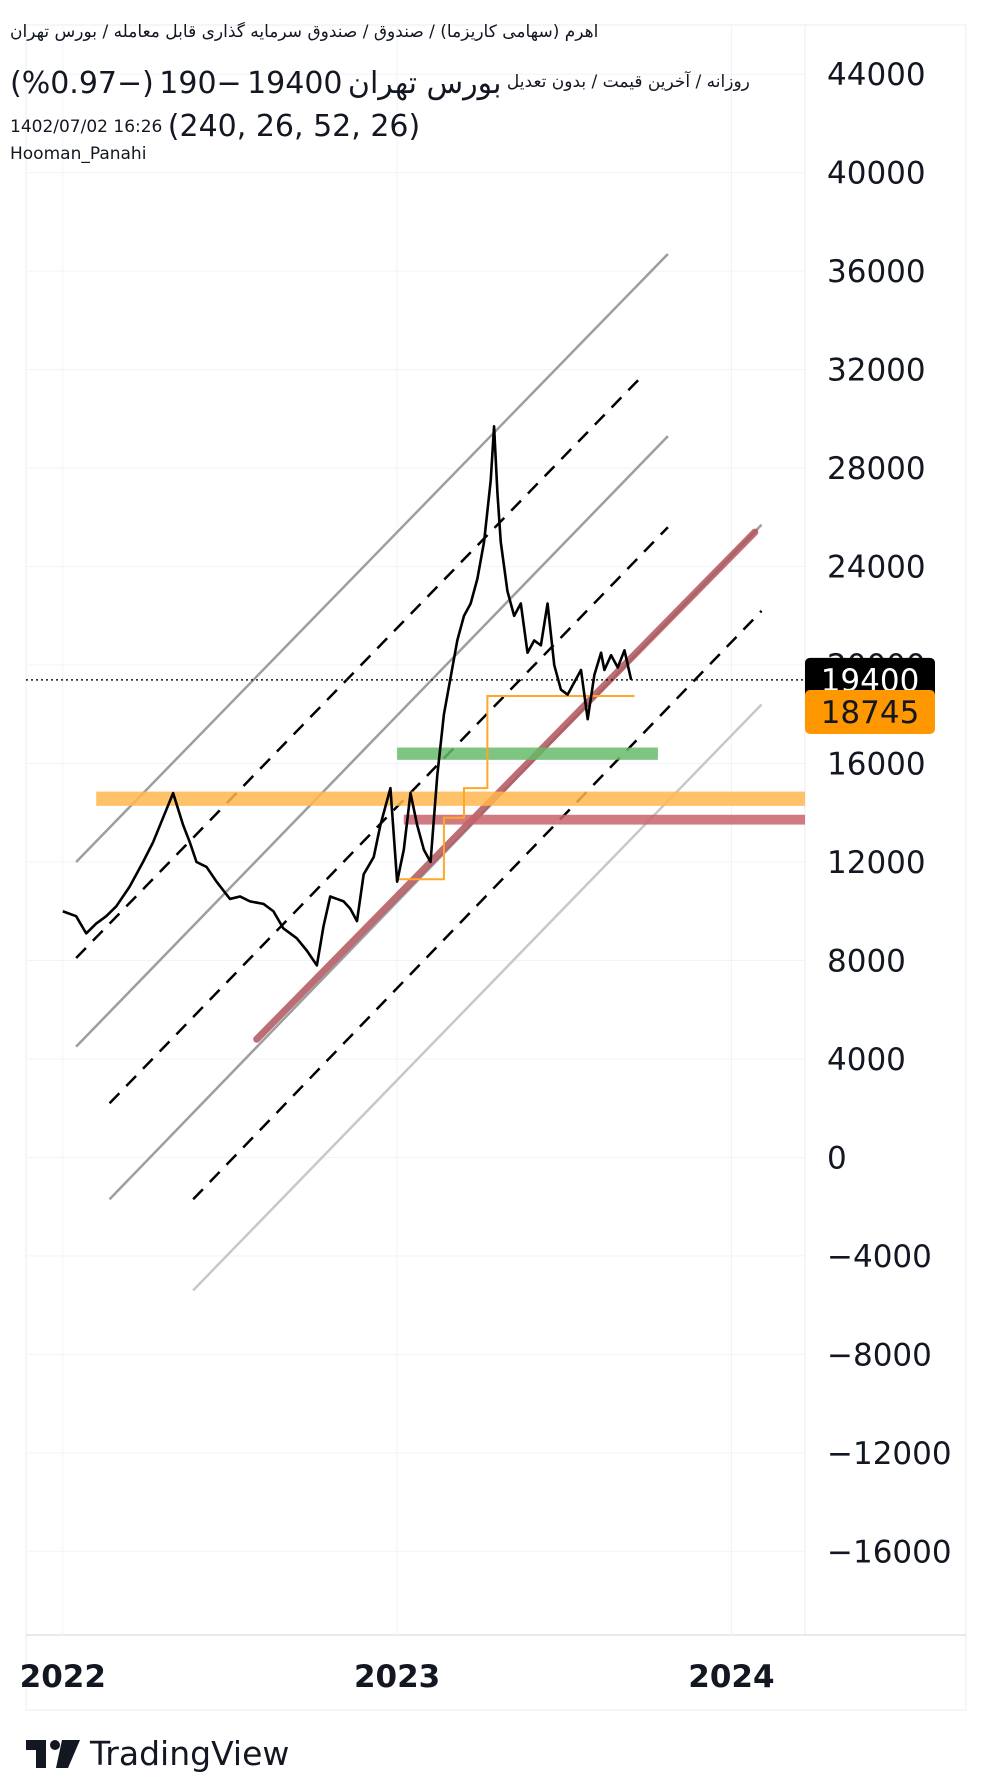  Describe the element at coordinates (876, 568) in the screenshot. I see `y-tick-label: 24000` at that location.